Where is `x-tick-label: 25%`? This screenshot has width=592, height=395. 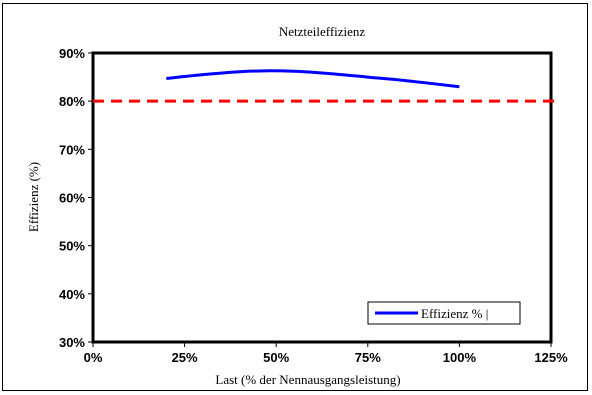
x-tick-label: 25% is located at coordinates (185, 357).